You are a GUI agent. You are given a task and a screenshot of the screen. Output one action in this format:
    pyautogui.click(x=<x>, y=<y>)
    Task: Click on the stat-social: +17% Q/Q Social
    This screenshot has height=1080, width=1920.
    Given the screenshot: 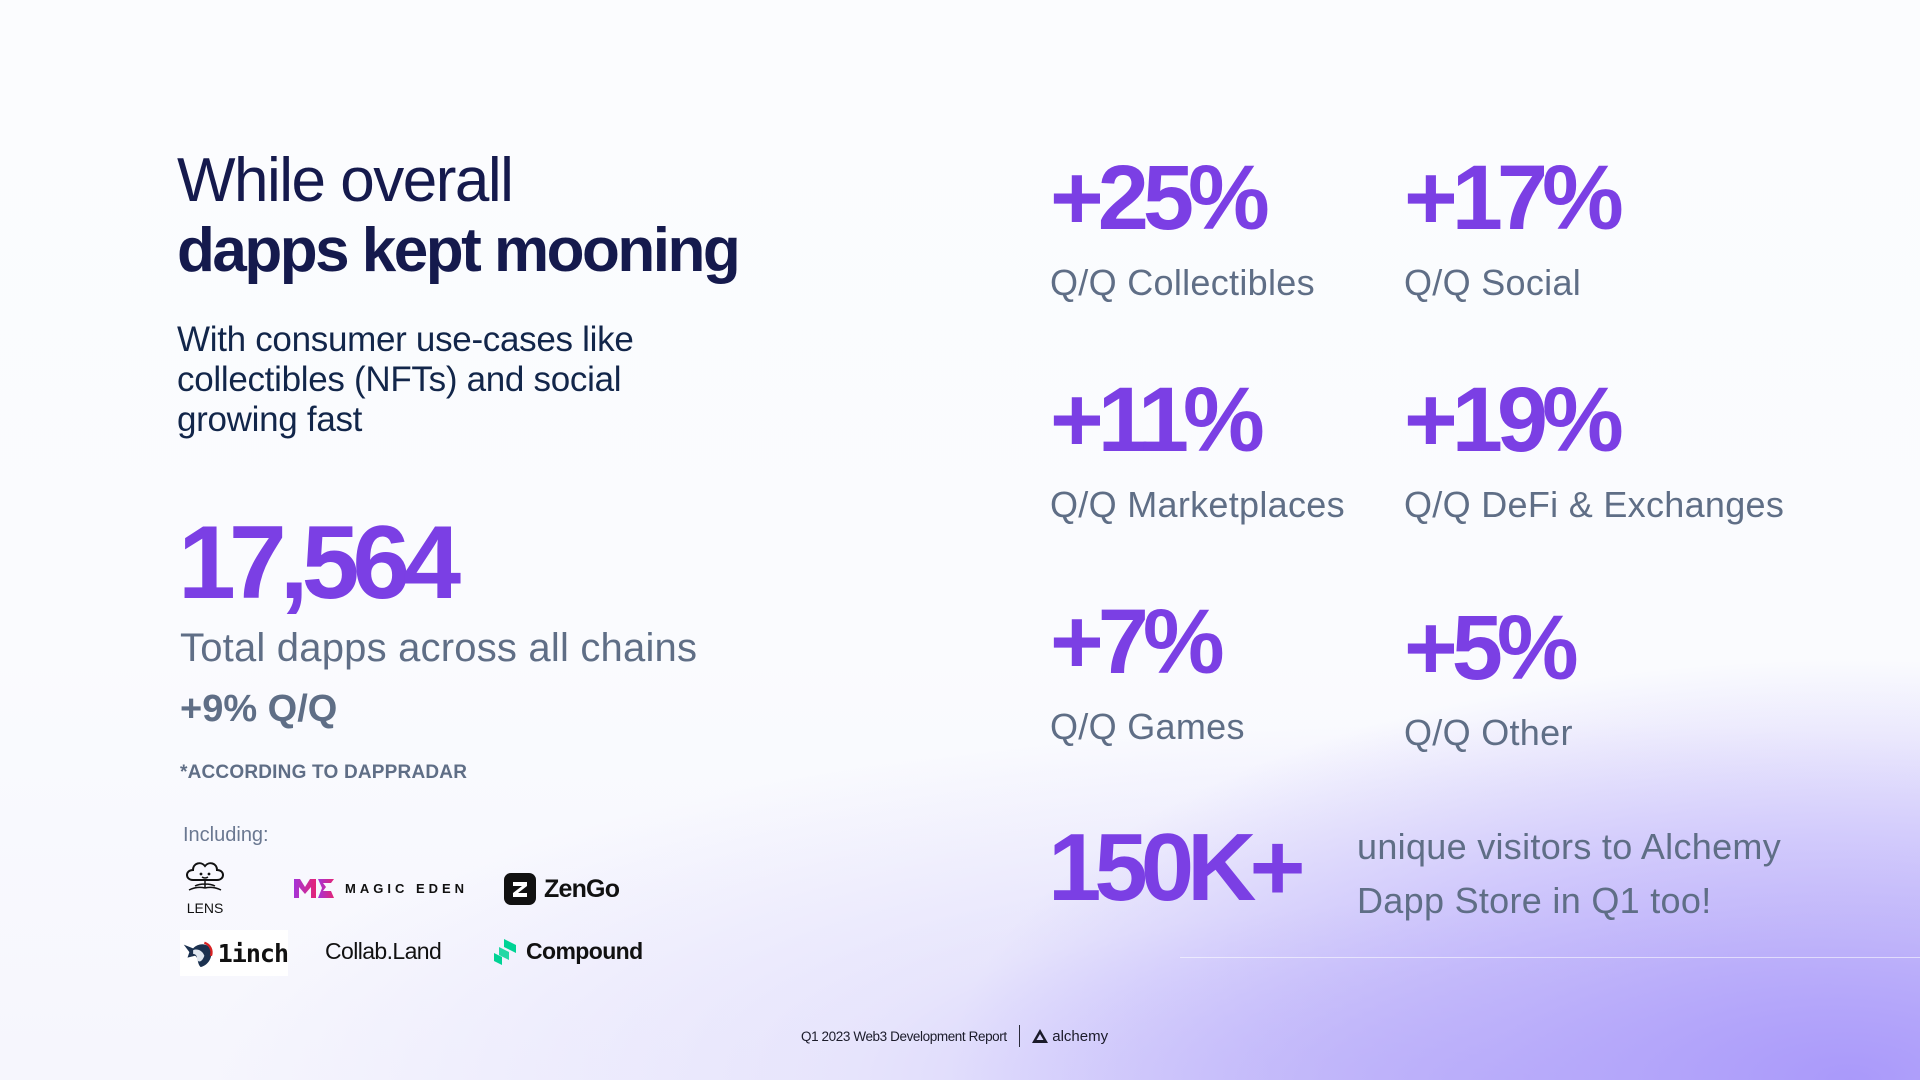 What is the action you would take?
    pyautogui.click(x=1514, y=225)
    